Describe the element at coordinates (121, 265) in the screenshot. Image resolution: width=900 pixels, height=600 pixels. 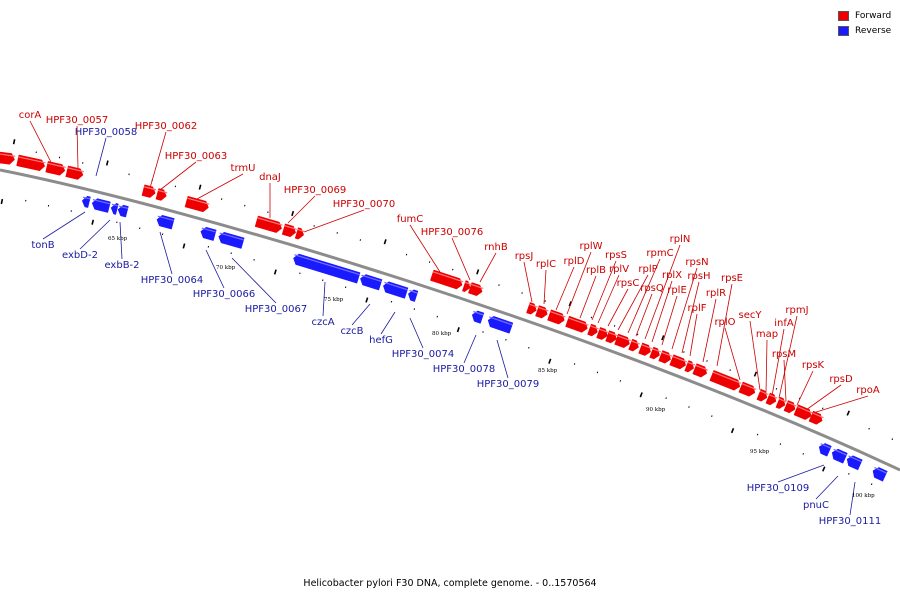
I see `reverse-gene-label-exbb-2: exbB-2` at that location.